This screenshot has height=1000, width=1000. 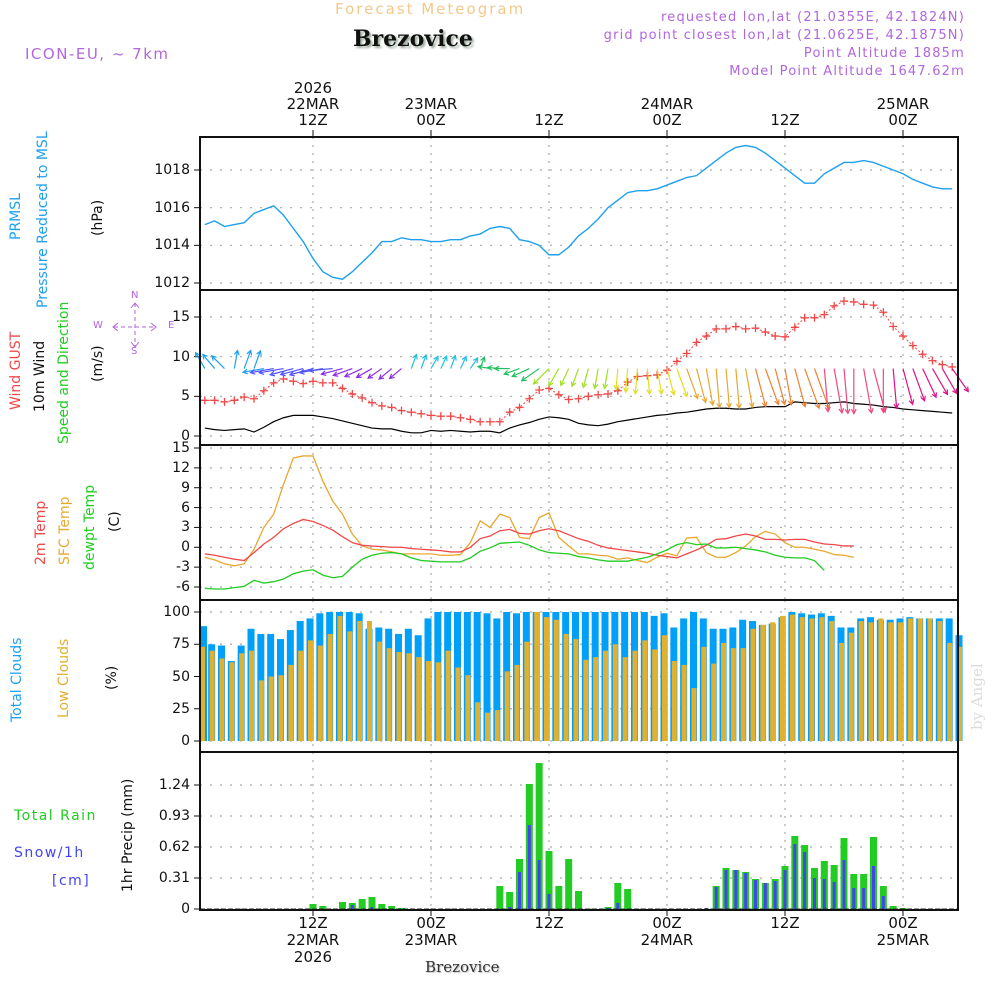 I want to click on wind-10m-line, so click(x=578, y=417).